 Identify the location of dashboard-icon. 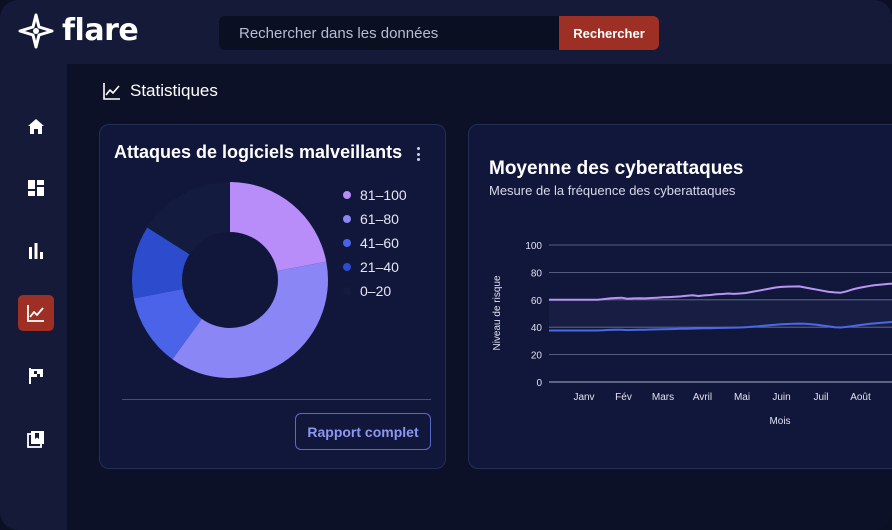
(36, 188).